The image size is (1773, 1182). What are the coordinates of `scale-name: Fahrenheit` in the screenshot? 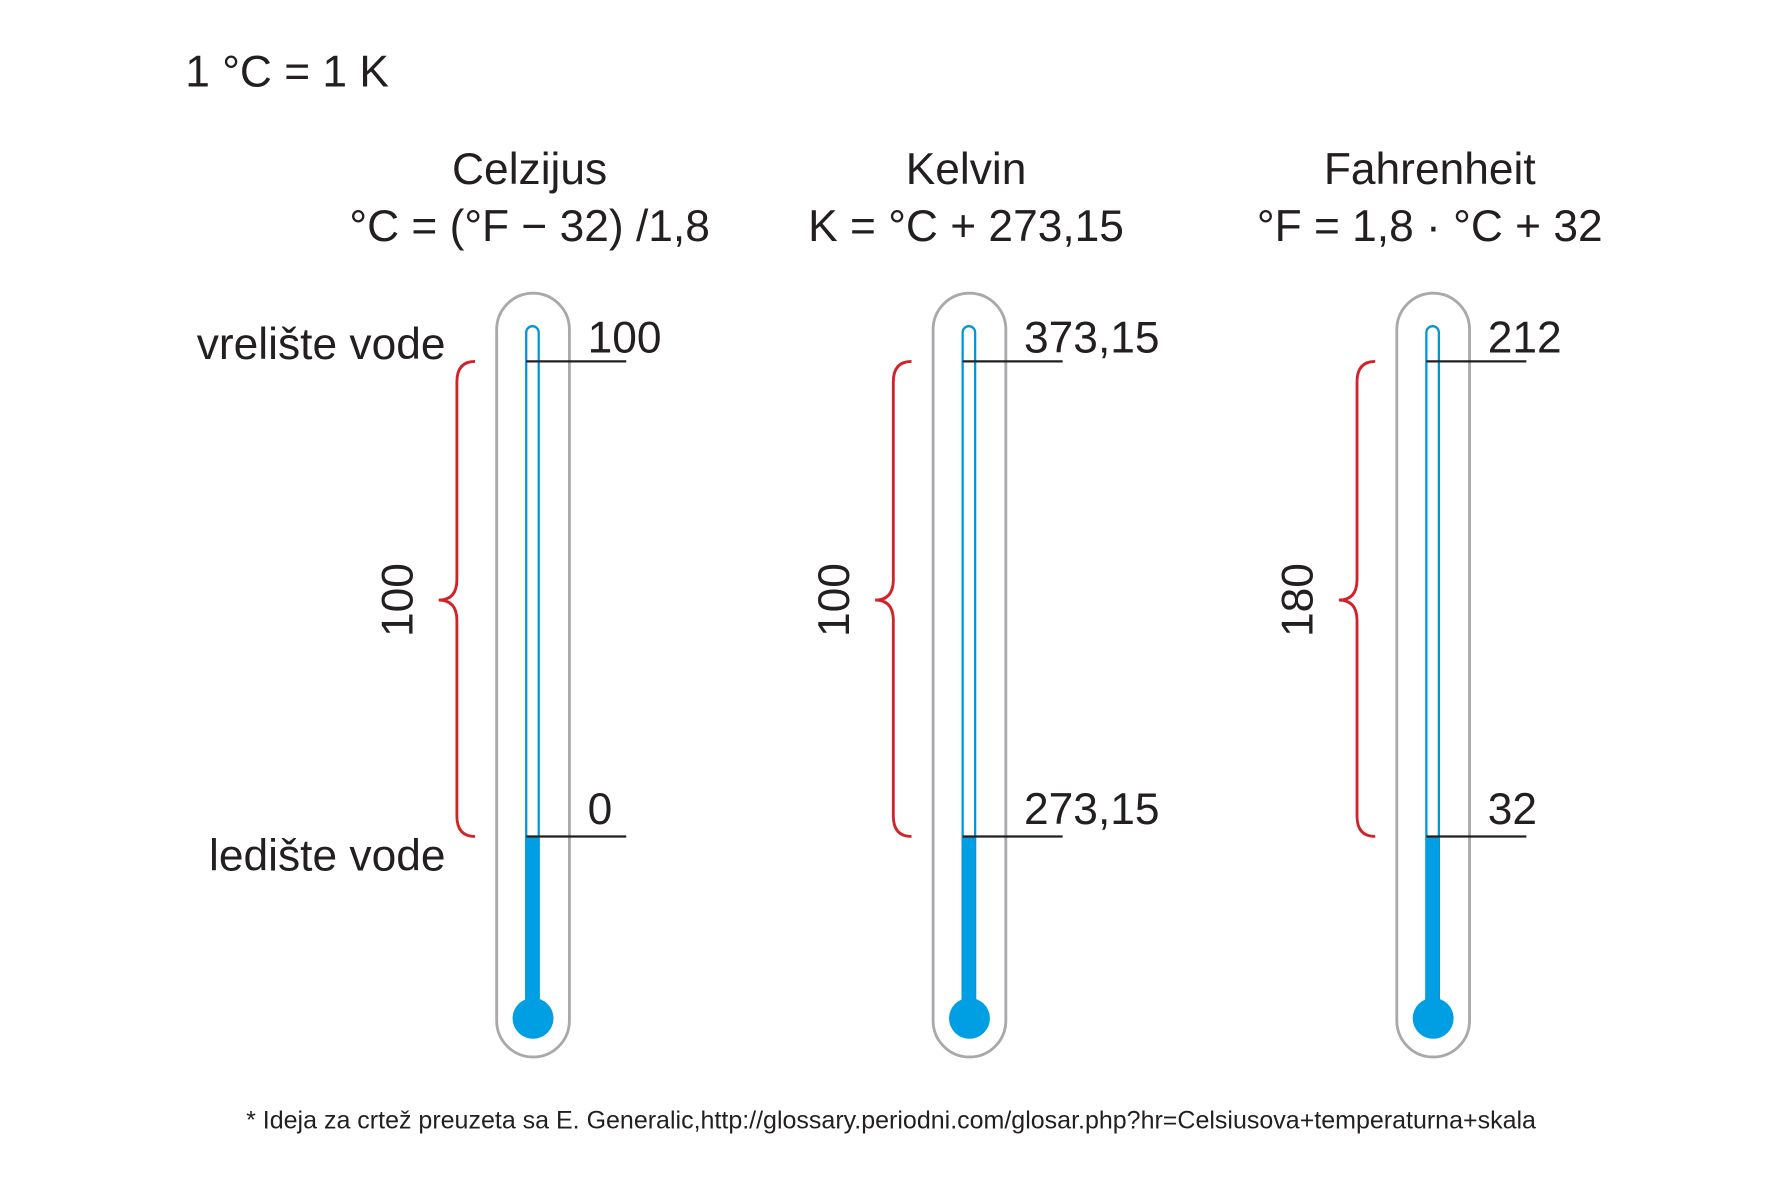 It's located at (1430, 169).